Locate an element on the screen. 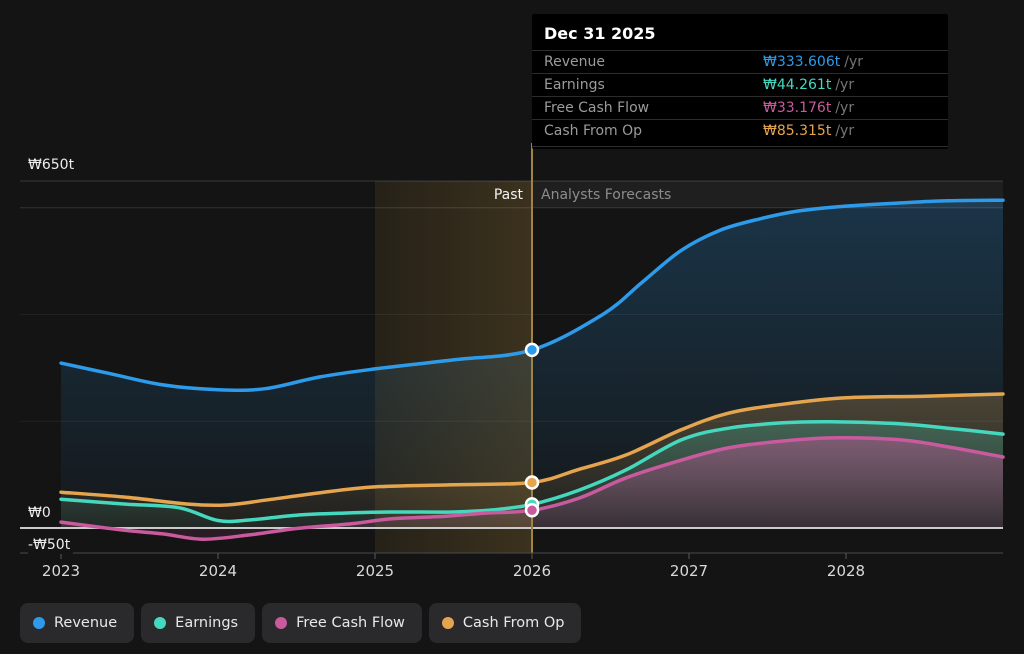 This screenshot has height=654, width=1024. tooltip-row-fcf: Free Cash Flow ₩33.176t/yr is located at coordinates (740, 107).